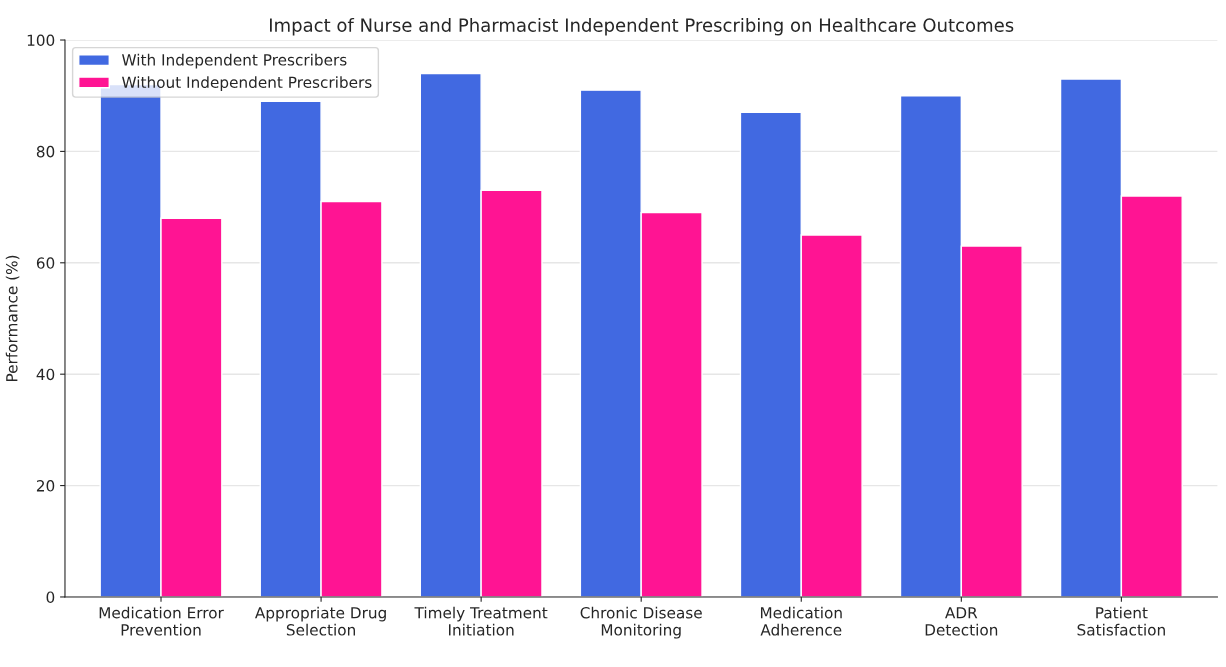 Image resolution: width=1226 pixels, height=667 pixels. What do you see at coordinates (247, 83) in the screenshot?
I see `legend-label: Without Independent Prescribers` at bounding box center [247, 83].